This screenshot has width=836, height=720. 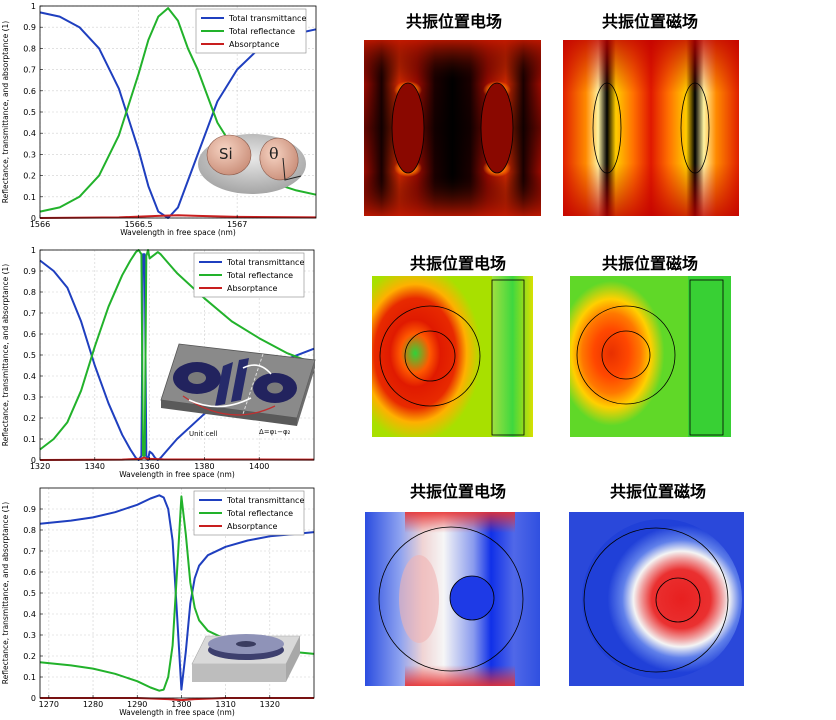 What do you see at coordinates (29, 197) in the screenshot?
I see `chart1-y-tick-label: 0.1` at bounding box center [29, 197].